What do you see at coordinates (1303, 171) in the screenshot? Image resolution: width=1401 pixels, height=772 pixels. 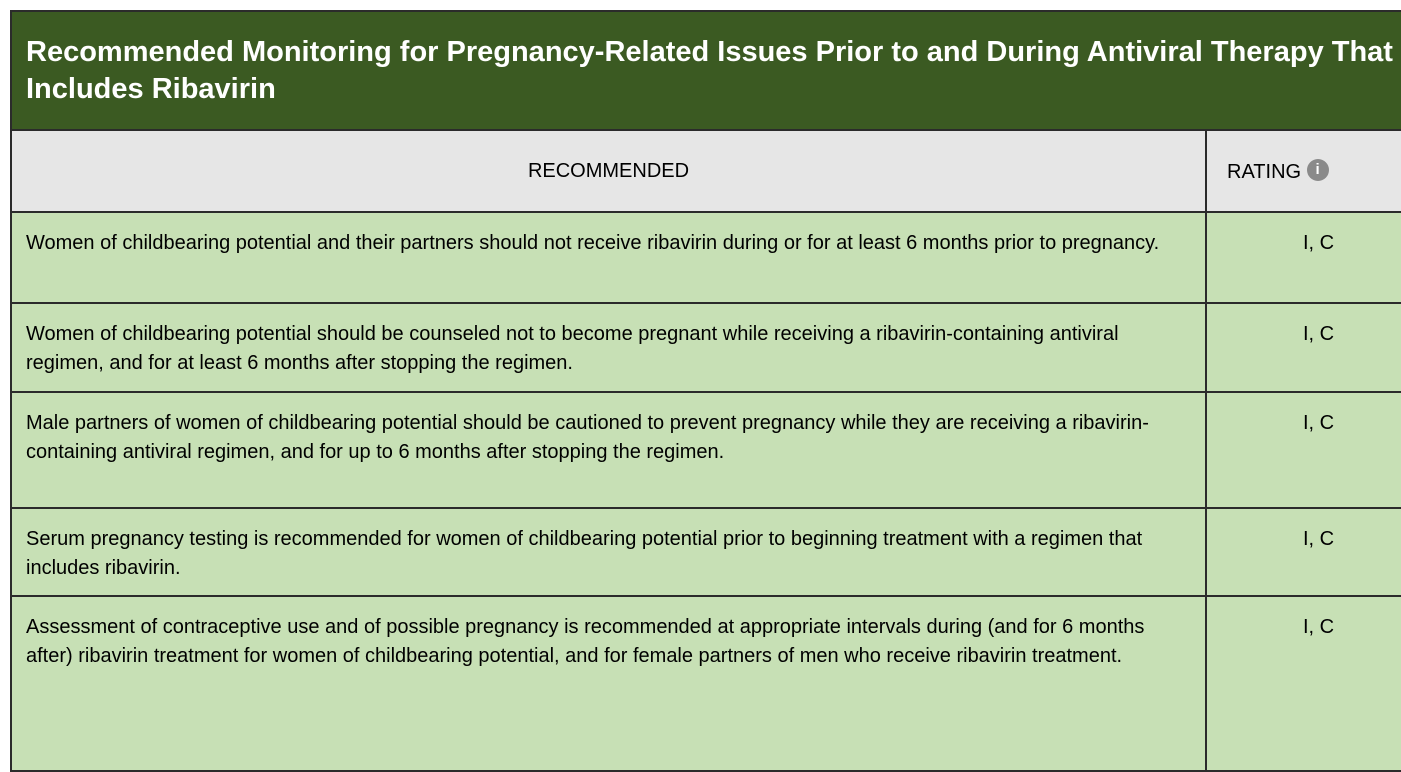 I see `header-cell: RATING i` at bounding box center [1303, 171].